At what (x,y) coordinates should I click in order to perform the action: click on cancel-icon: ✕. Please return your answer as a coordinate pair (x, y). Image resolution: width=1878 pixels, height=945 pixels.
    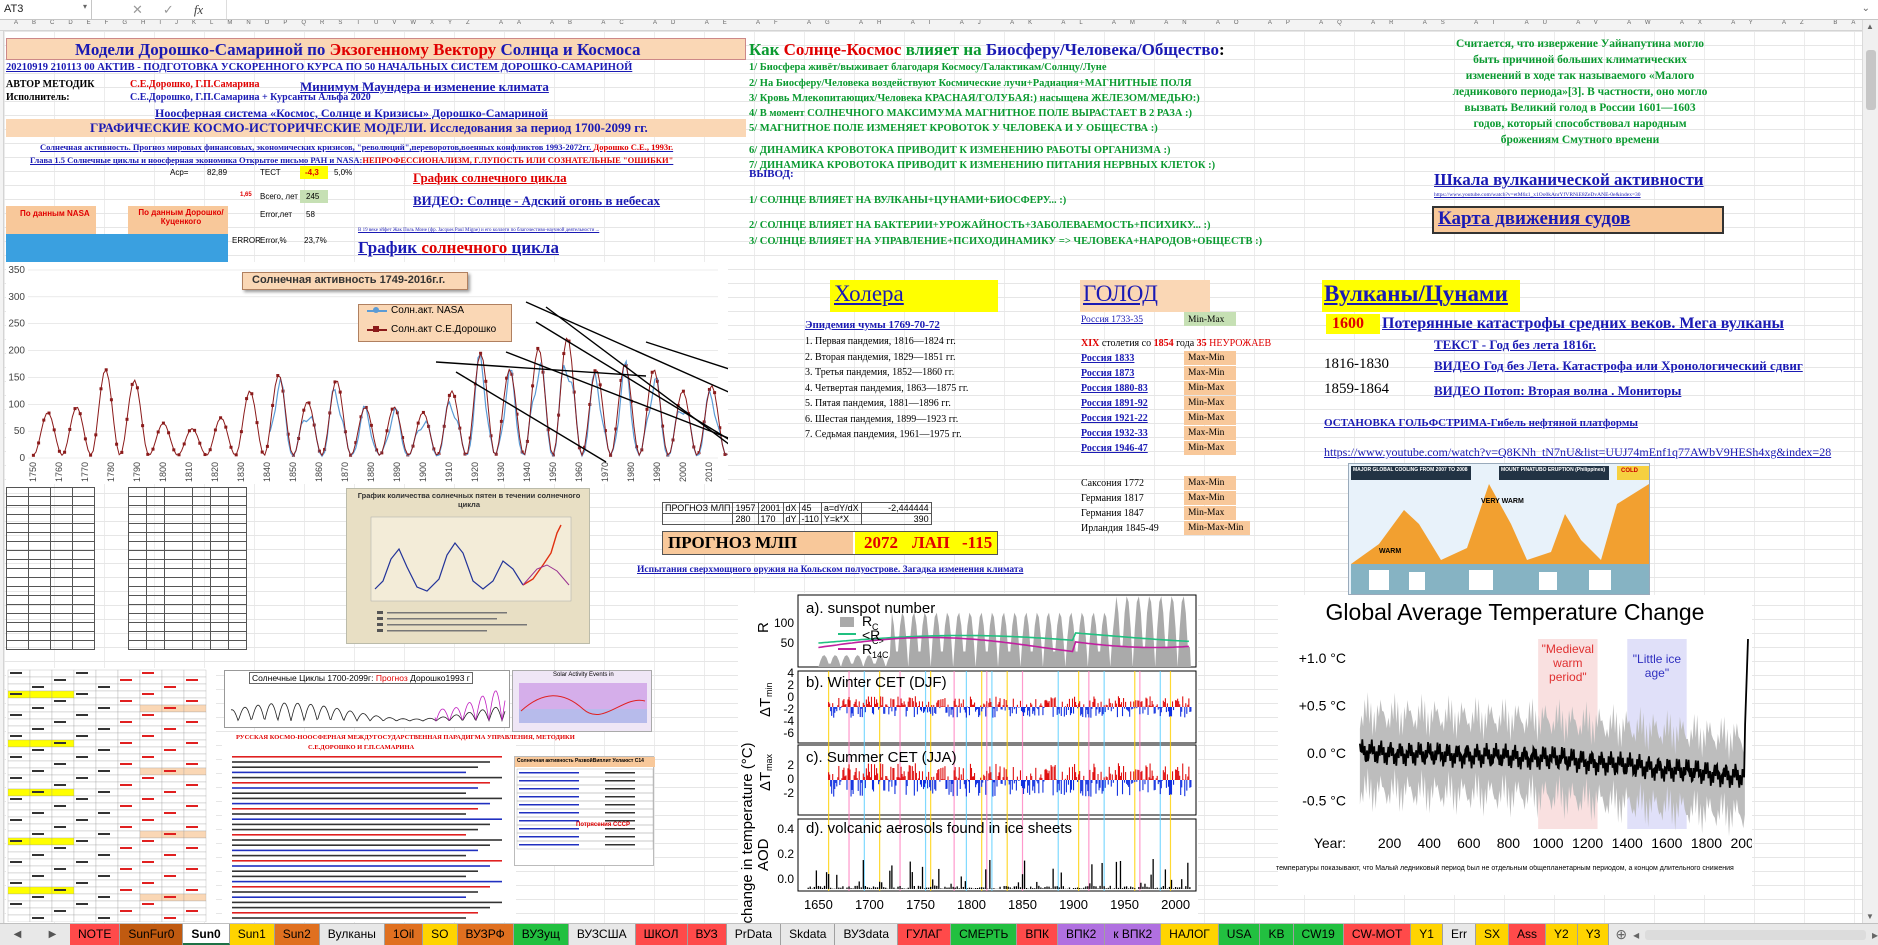
    Looking at the image, I should click on (137, 9).